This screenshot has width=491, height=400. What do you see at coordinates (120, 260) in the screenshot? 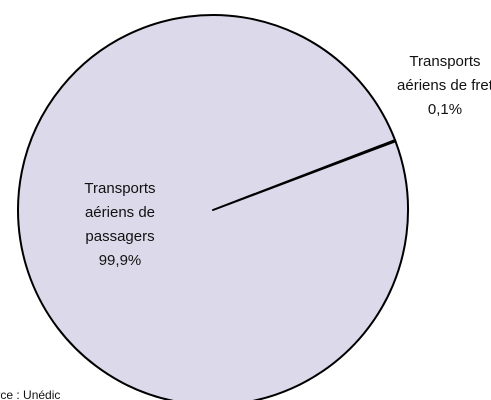
I see `value-label: 99,9%` at bounding box center [120, 260].